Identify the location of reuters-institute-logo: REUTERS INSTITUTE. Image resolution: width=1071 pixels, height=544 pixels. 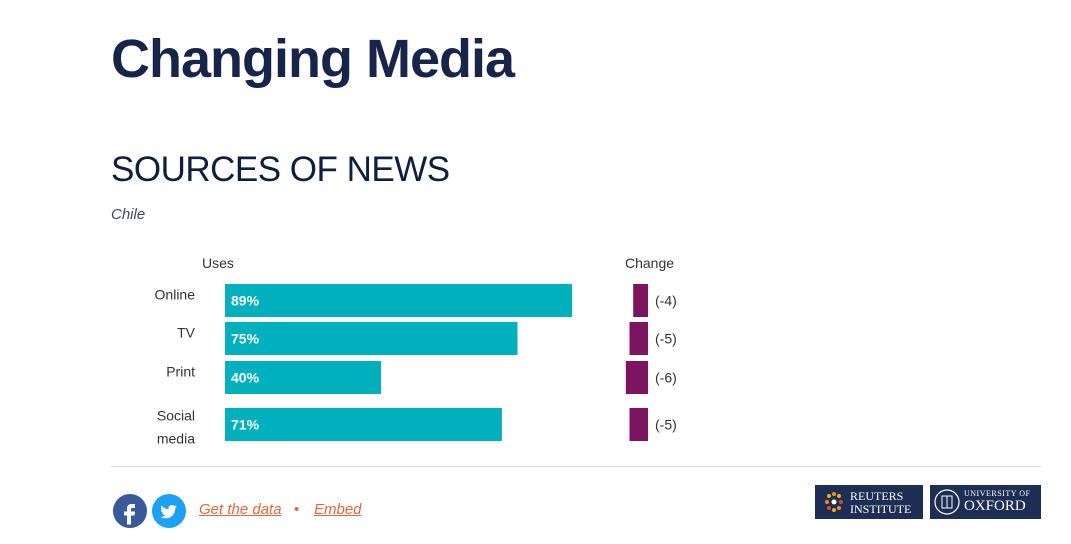
(869, 502).